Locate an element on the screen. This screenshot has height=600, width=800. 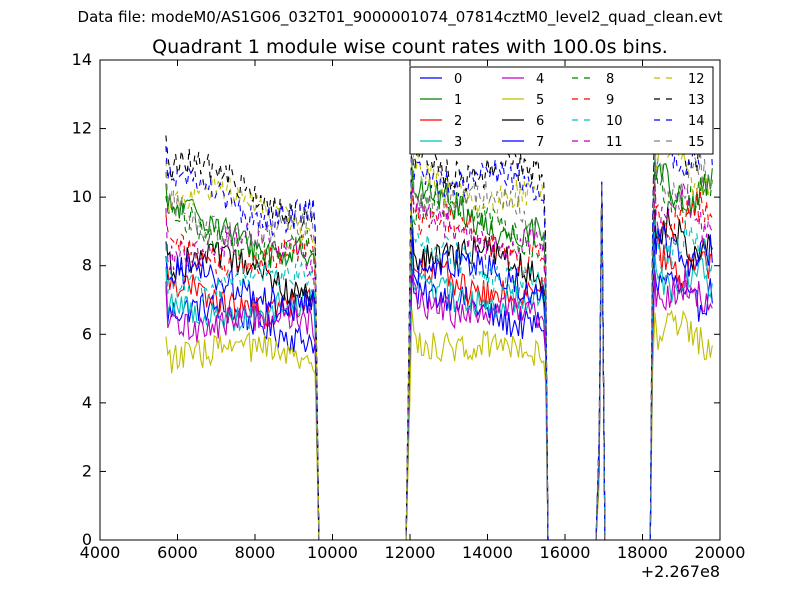
legend-label: 10 is located at coordinates (614, 121).